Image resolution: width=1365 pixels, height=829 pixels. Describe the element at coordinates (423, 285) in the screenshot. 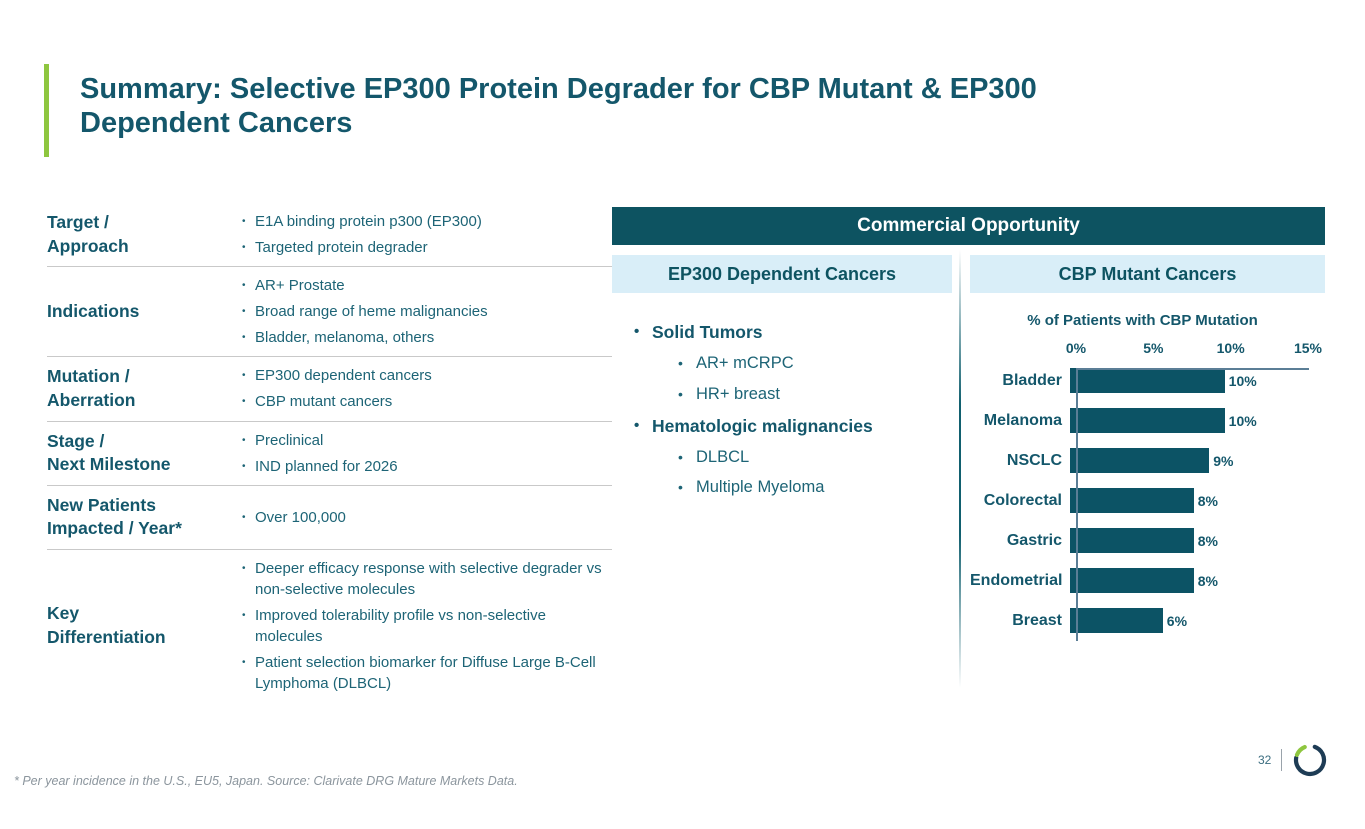

I see `bullet-item: AR+ Prostate` at that location.